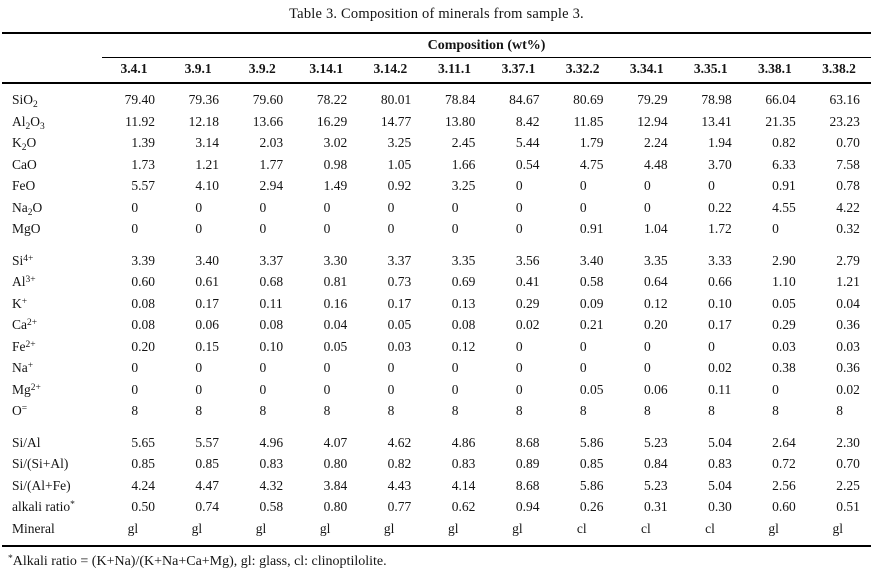 This screenshot has height=588, width=873. I want to click on column-header: 3.11.1, so click(454, 68).